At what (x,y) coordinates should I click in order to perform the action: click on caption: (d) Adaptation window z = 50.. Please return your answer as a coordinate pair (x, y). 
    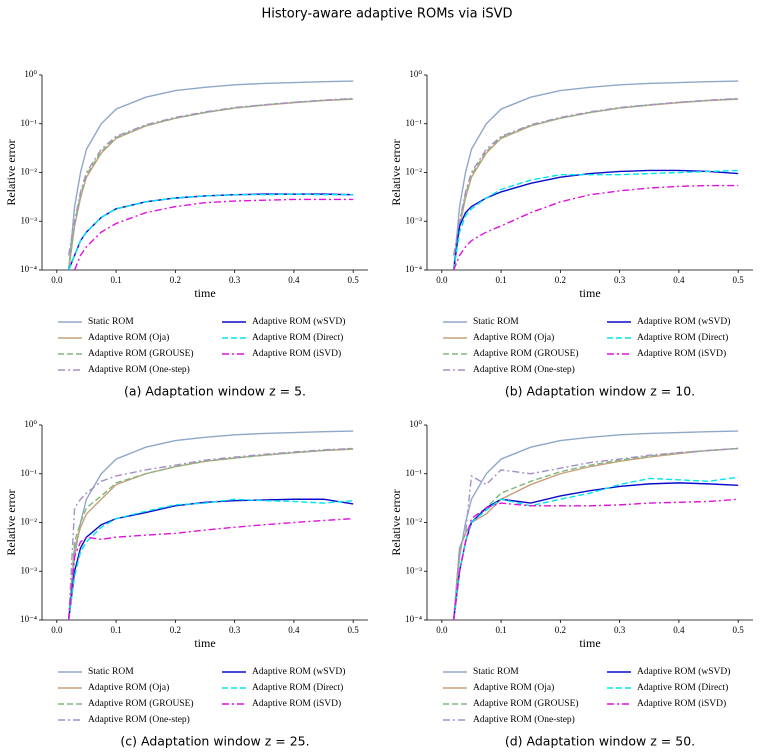
    Looking at the image, I should click on (600, 741).